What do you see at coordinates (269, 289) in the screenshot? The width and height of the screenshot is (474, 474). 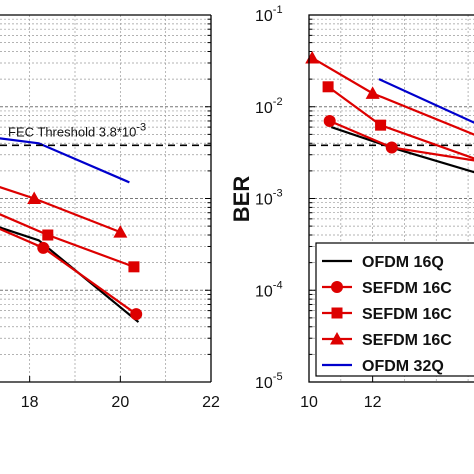 I see `right-y-tick-label: 10⁻⁴` at bounding box center [269, 289].